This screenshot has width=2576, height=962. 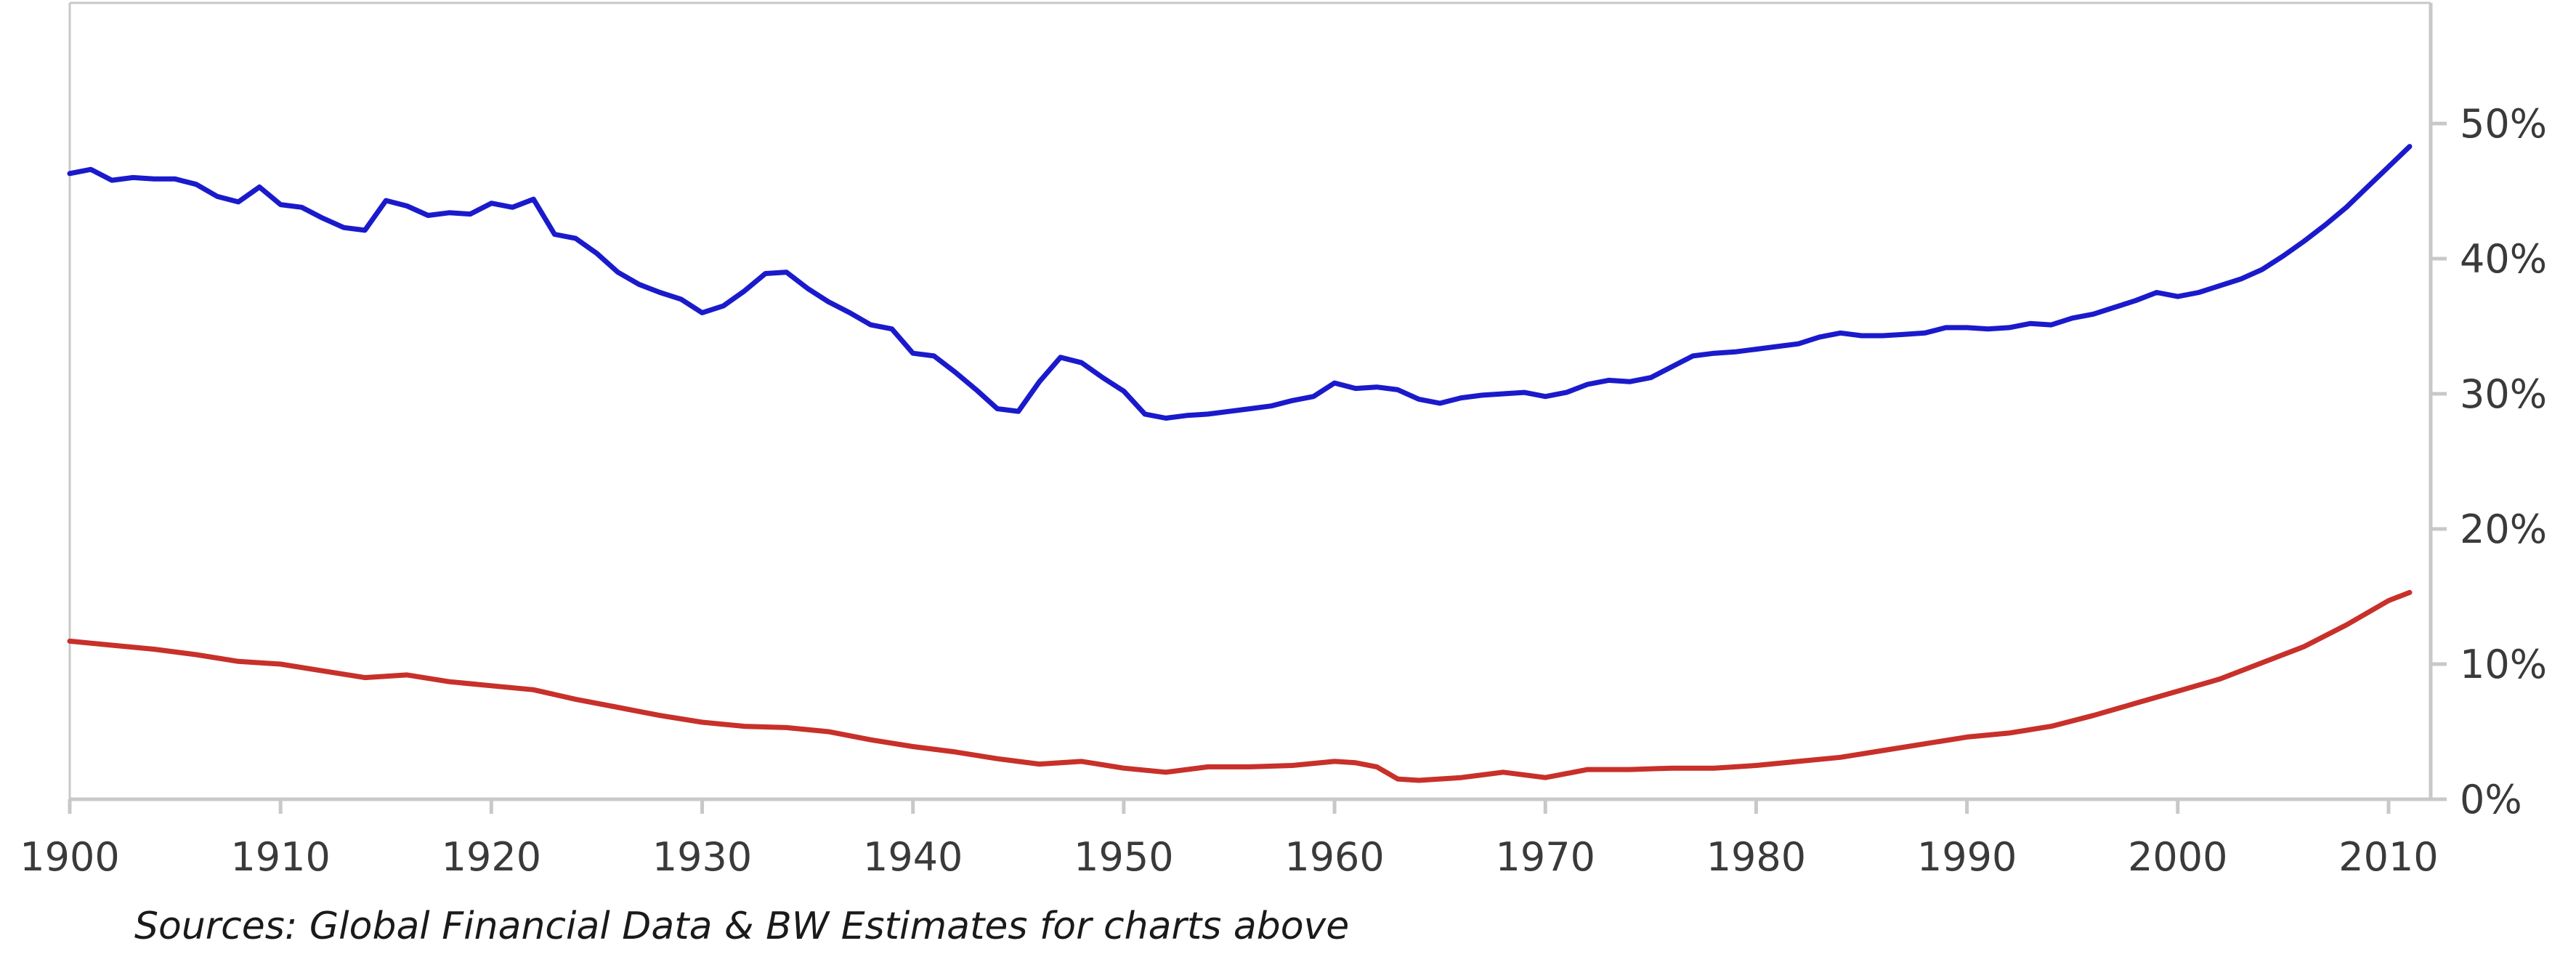 What do you see at coordinates (1967, 857) in the screenshot?
I see `x-tick-label: 1990` at bounding box center [1967, 857].